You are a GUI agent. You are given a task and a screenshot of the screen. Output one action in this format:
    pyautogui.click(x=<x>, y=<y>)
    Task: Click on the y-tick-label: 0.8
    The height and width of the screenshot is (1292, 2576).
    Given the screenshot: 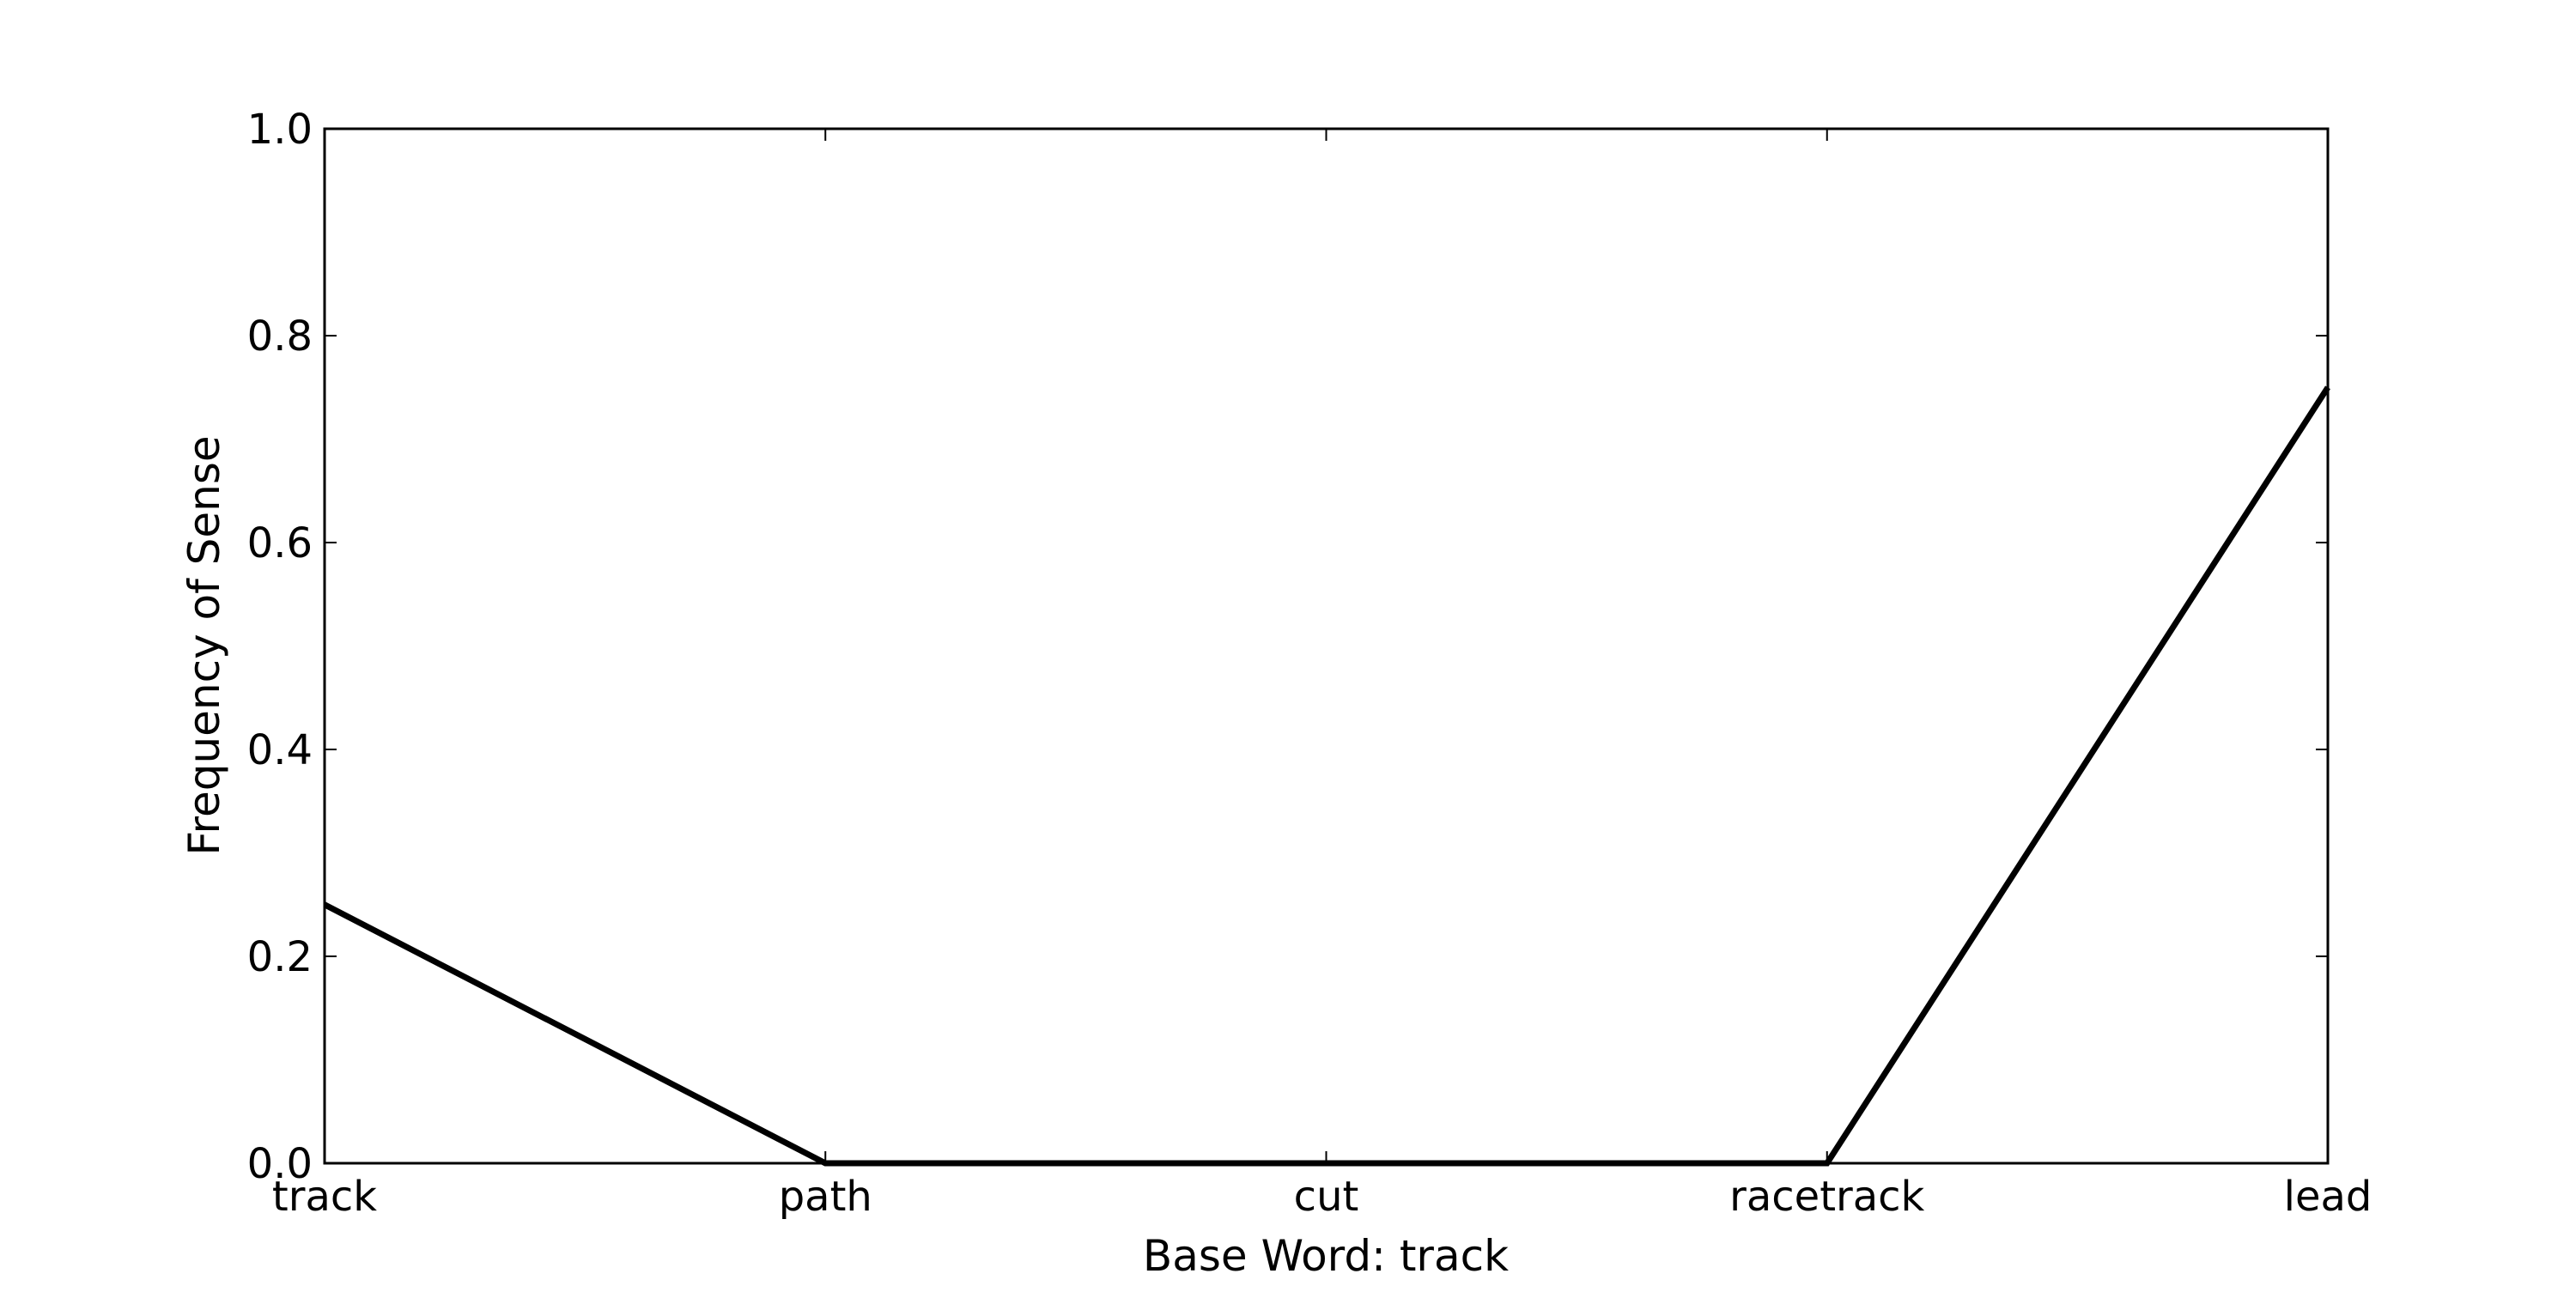 What is the action you would take?
    pyautogui.click(x=280, y=336)
    